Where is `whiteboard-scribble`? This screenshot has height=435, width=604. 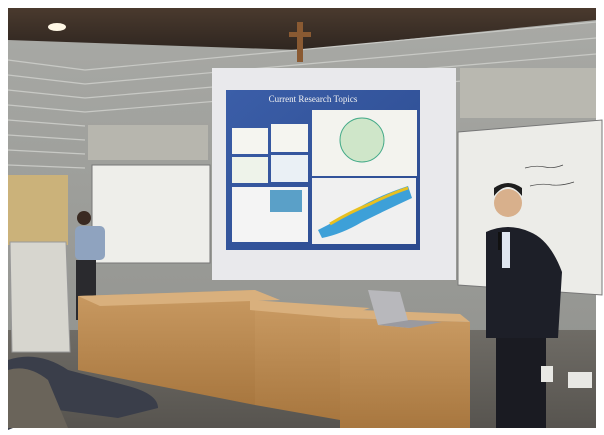 whiteboard-scribble is located at coordinates (549, 175).